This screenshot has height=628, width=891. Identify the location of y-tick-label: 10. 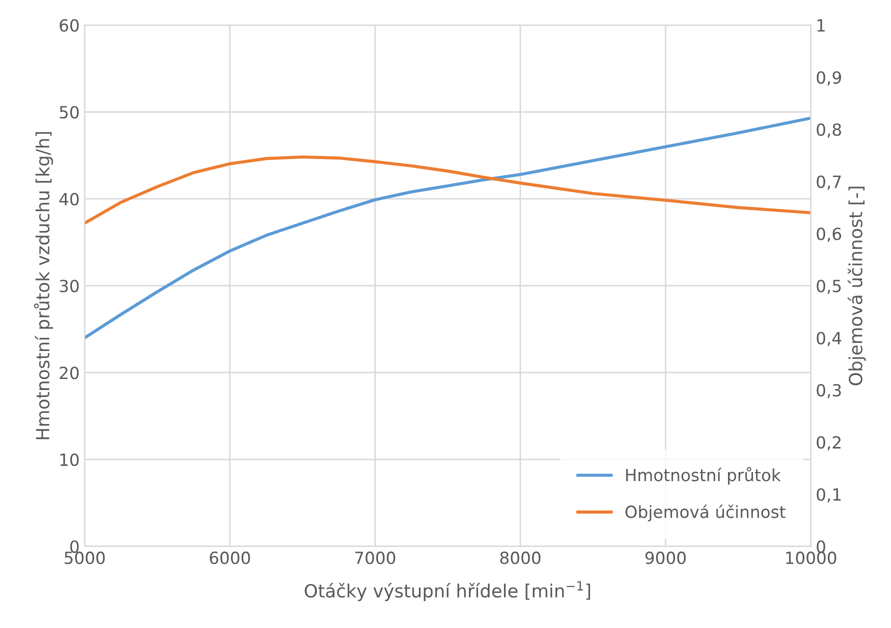
(69, 459).